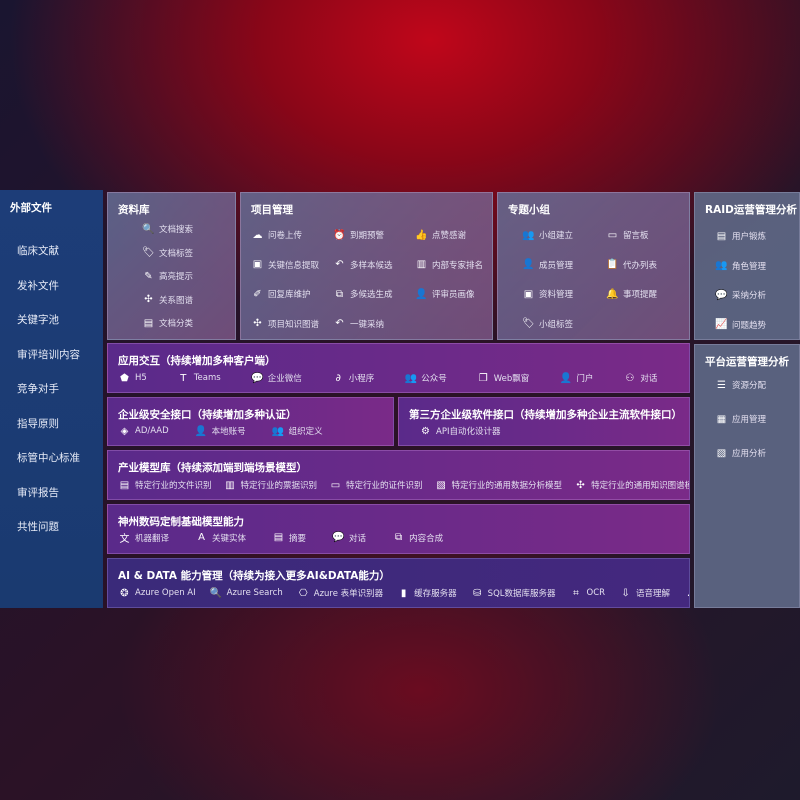 This screenshot has width=800, height=800. Describe the element at coordinates (503, 378) in the screenshot. I see `interaction-item: ❐ Web飘窗` at that location.